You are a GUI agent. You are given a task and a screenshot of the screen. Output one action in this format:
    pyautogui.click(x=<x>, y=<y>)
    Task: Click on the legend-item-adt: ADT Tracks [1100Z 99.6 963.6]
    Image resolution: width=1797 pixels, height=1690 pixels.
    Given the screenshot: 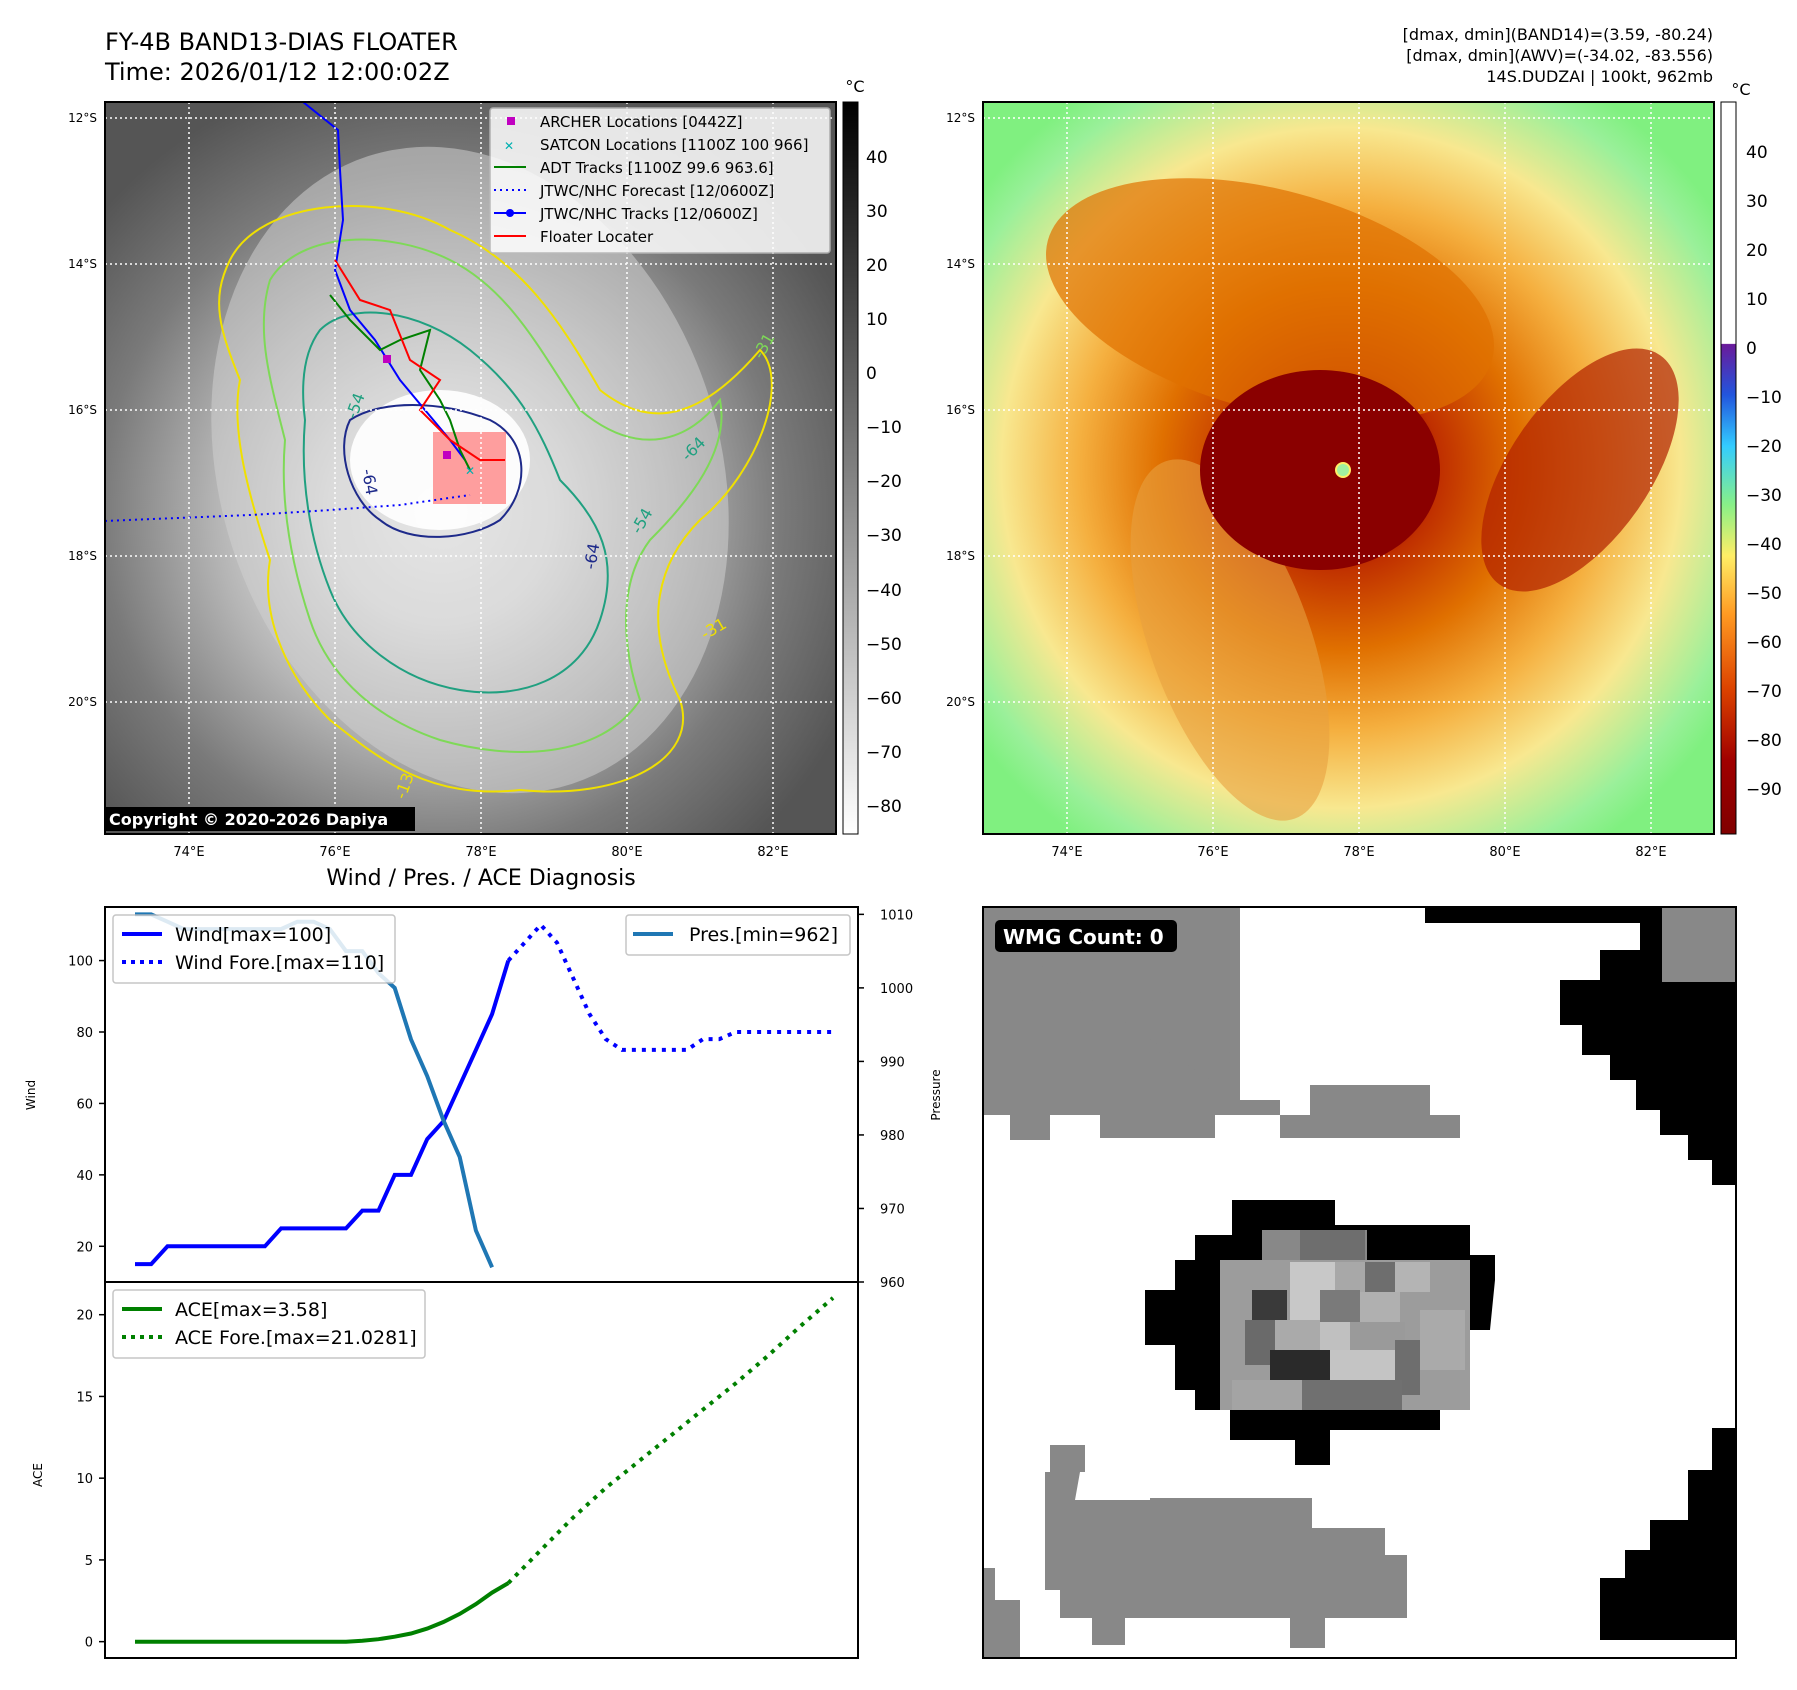 What is the action you would take?
    pyautogui.click(x=634, y=168)
    